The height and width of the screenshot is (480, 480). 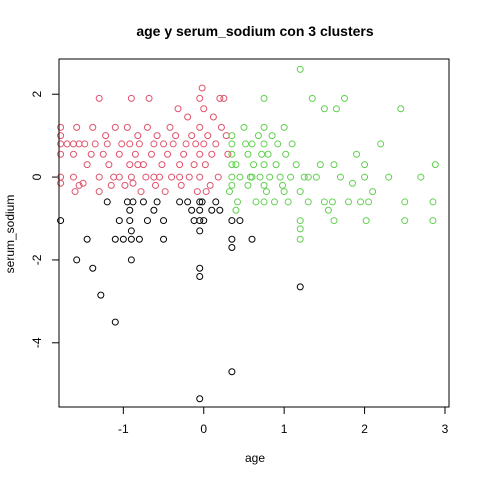 I want to click on y-axis-label: serum_sodium, so click(x=10, y=234).